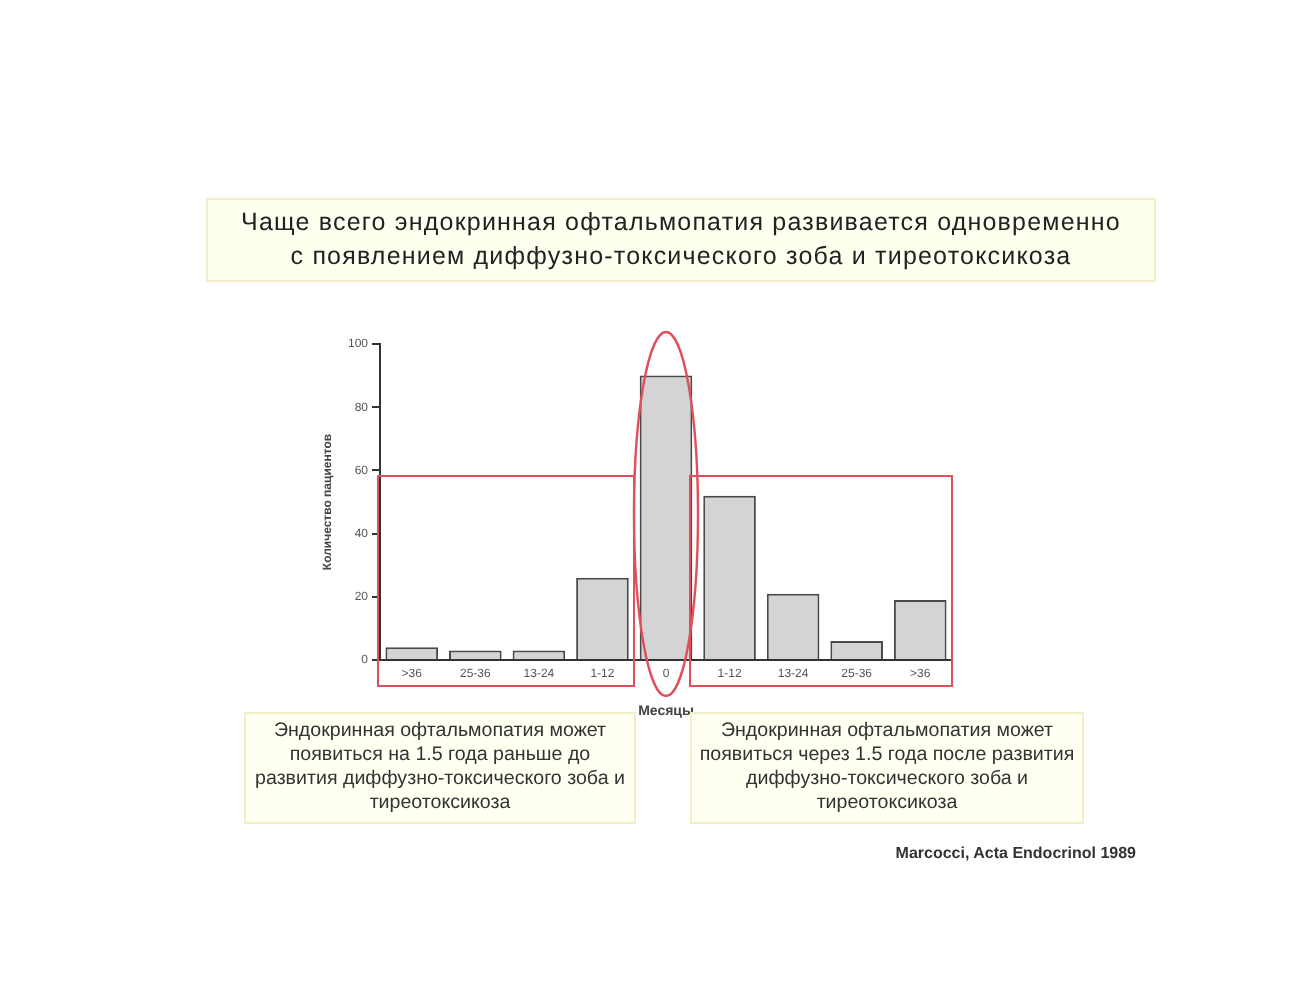 The width and height of the screenshot is (1304, 984). Describe the element at coordinates (440, 768) in the screenshot. I see `text: Эндокринная офтальмопатия может появиться на 1.5 года раньше до развития диффузно-токсического зоба и тиреотоксикоза` at that location.